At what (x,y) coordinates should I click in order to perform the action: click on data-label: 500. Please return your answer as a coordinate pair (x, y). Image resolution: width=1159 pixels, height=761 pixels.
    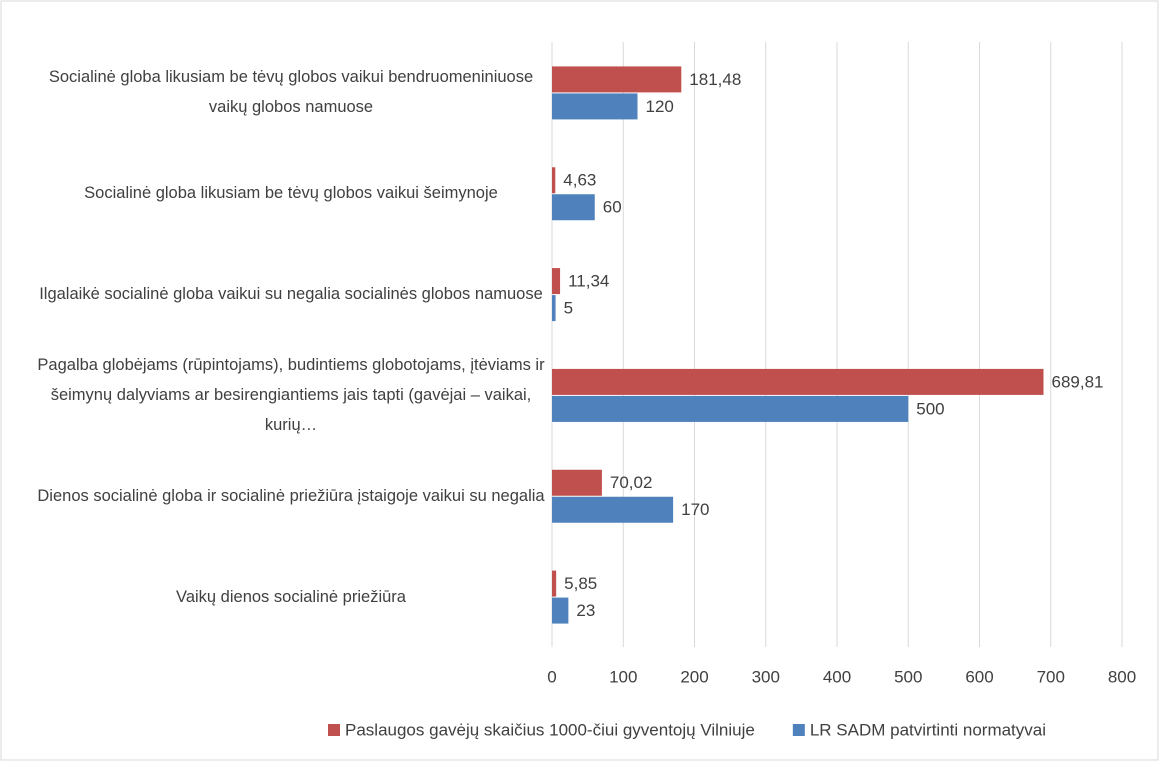
    Looking at the image, I should click on (930, 408).